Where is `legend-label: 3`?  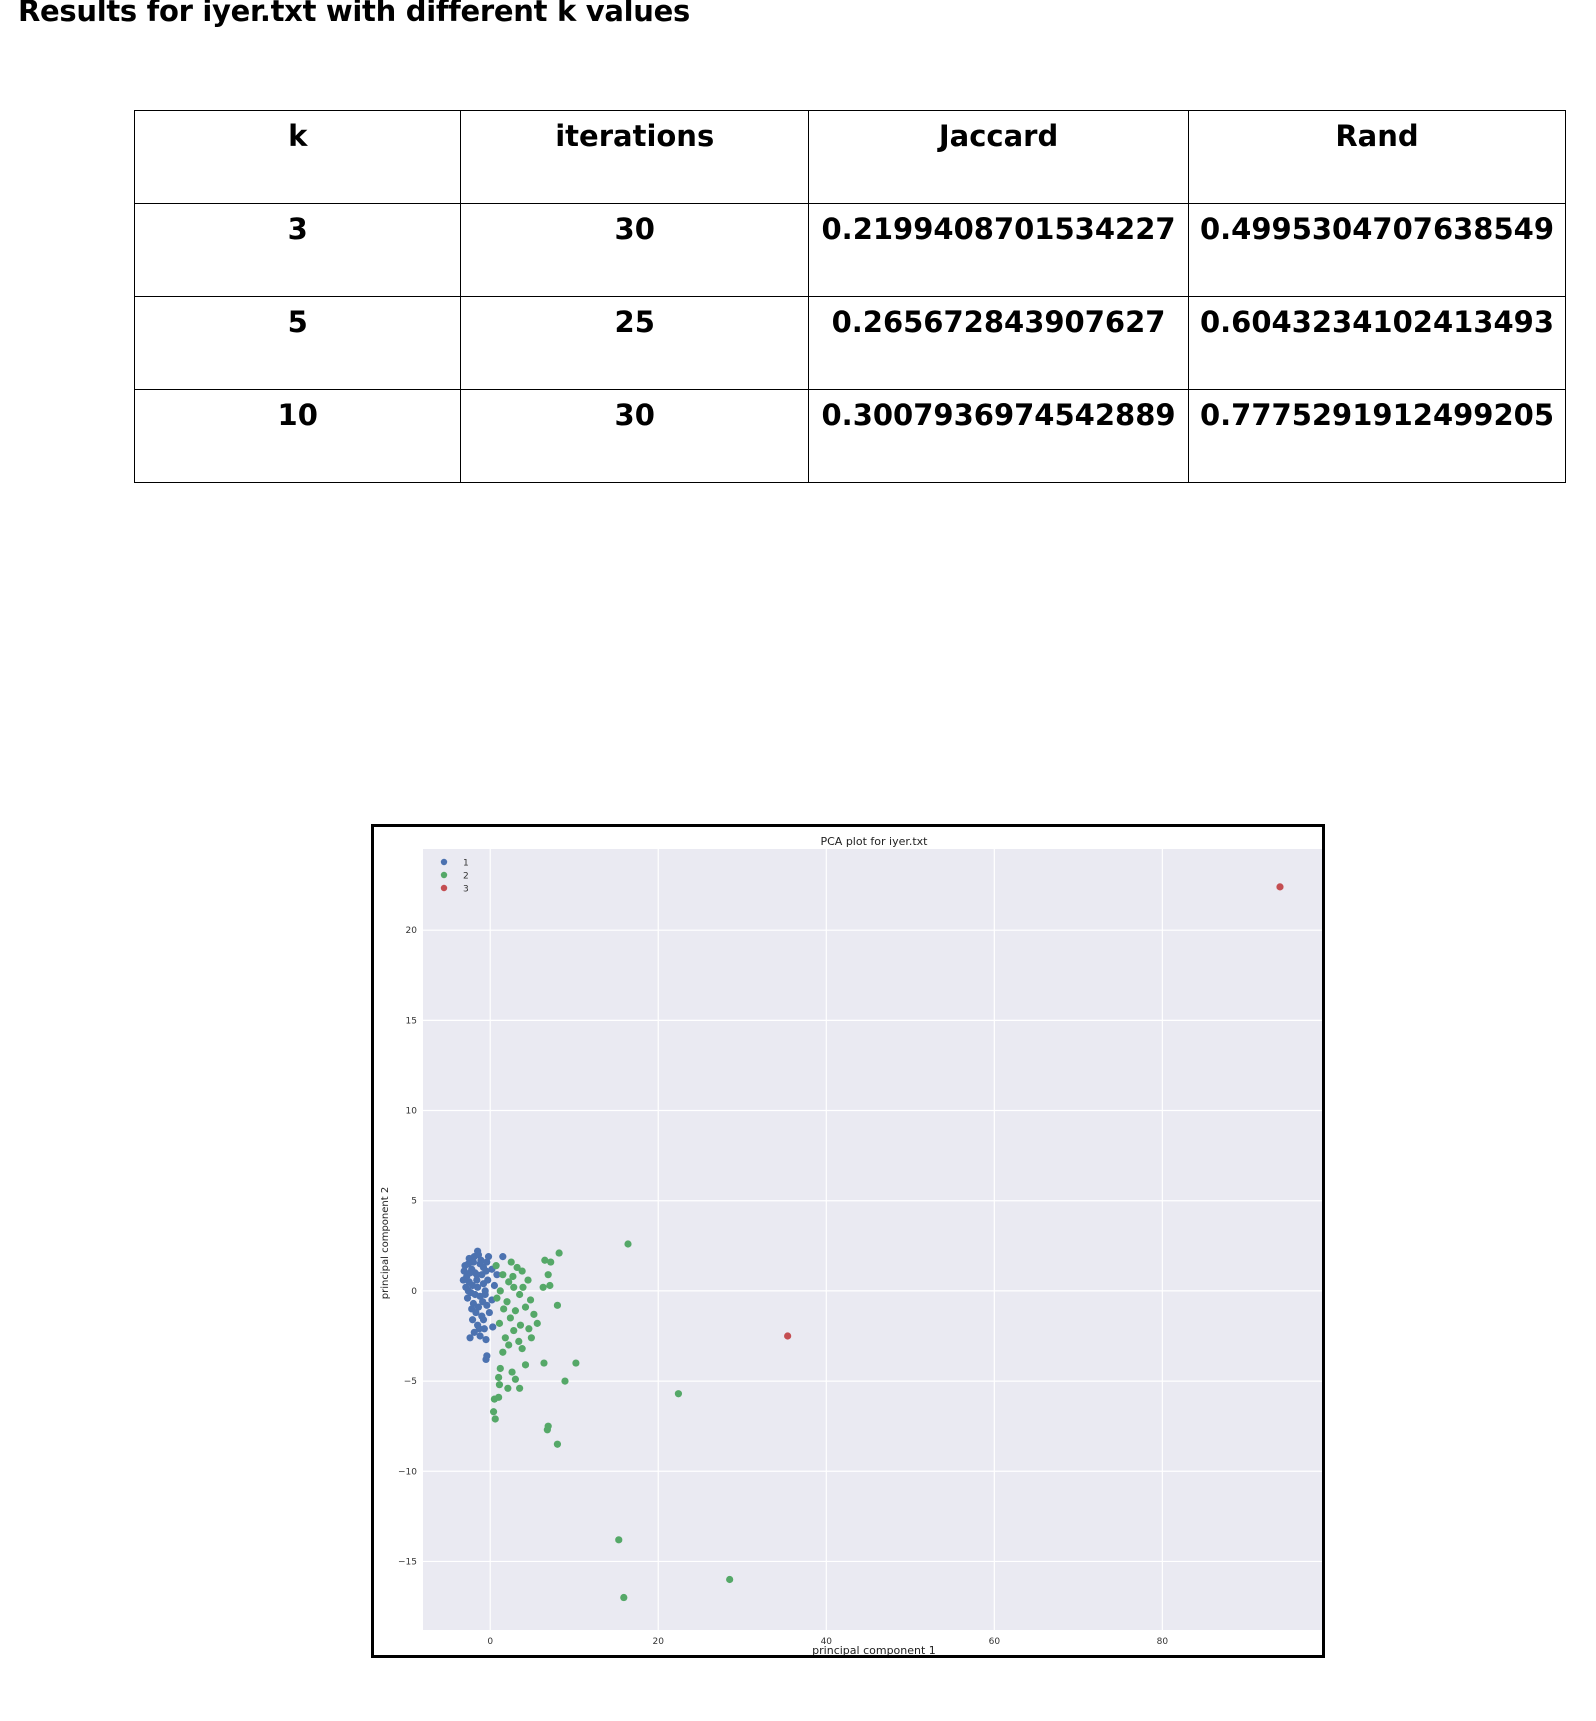
legend-label: 3 is located at coordinates (466, 890).